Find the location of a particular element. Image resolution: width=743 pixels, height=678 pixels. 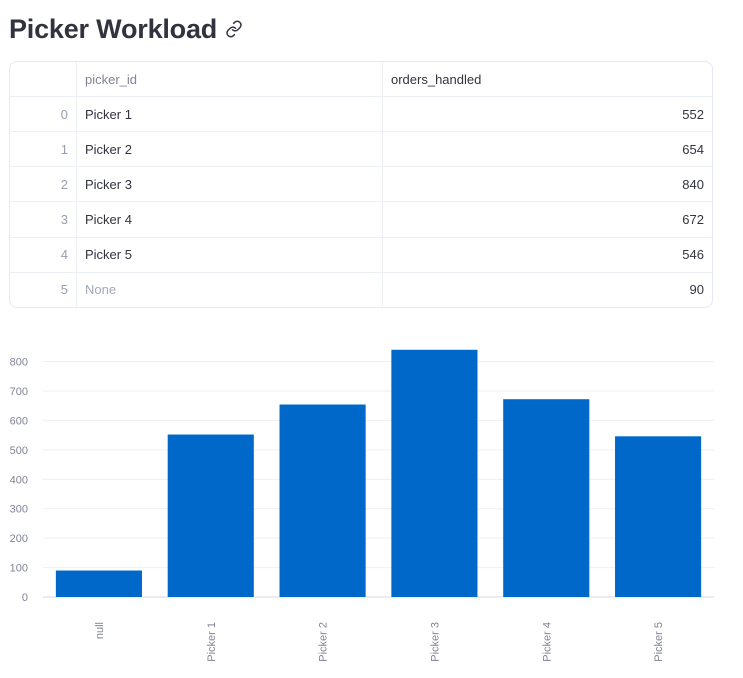

table-row: 1 Picker 2 654 is located at coordinates (361, 149).